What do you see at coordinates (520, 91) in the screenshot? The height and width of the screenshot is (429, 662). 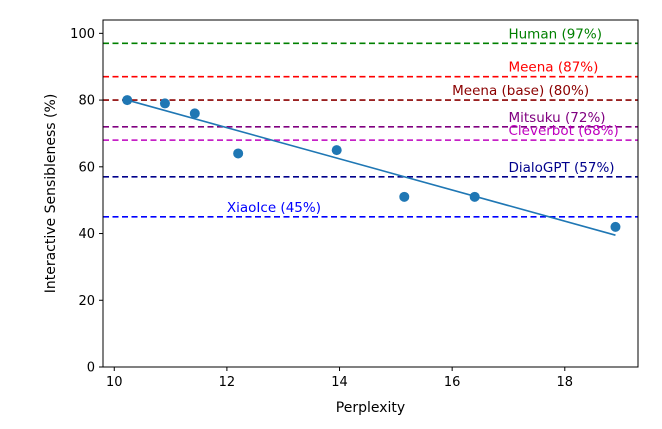 I see `reference-label: Meena (base) (80%)` at bounding box center [520, 91].